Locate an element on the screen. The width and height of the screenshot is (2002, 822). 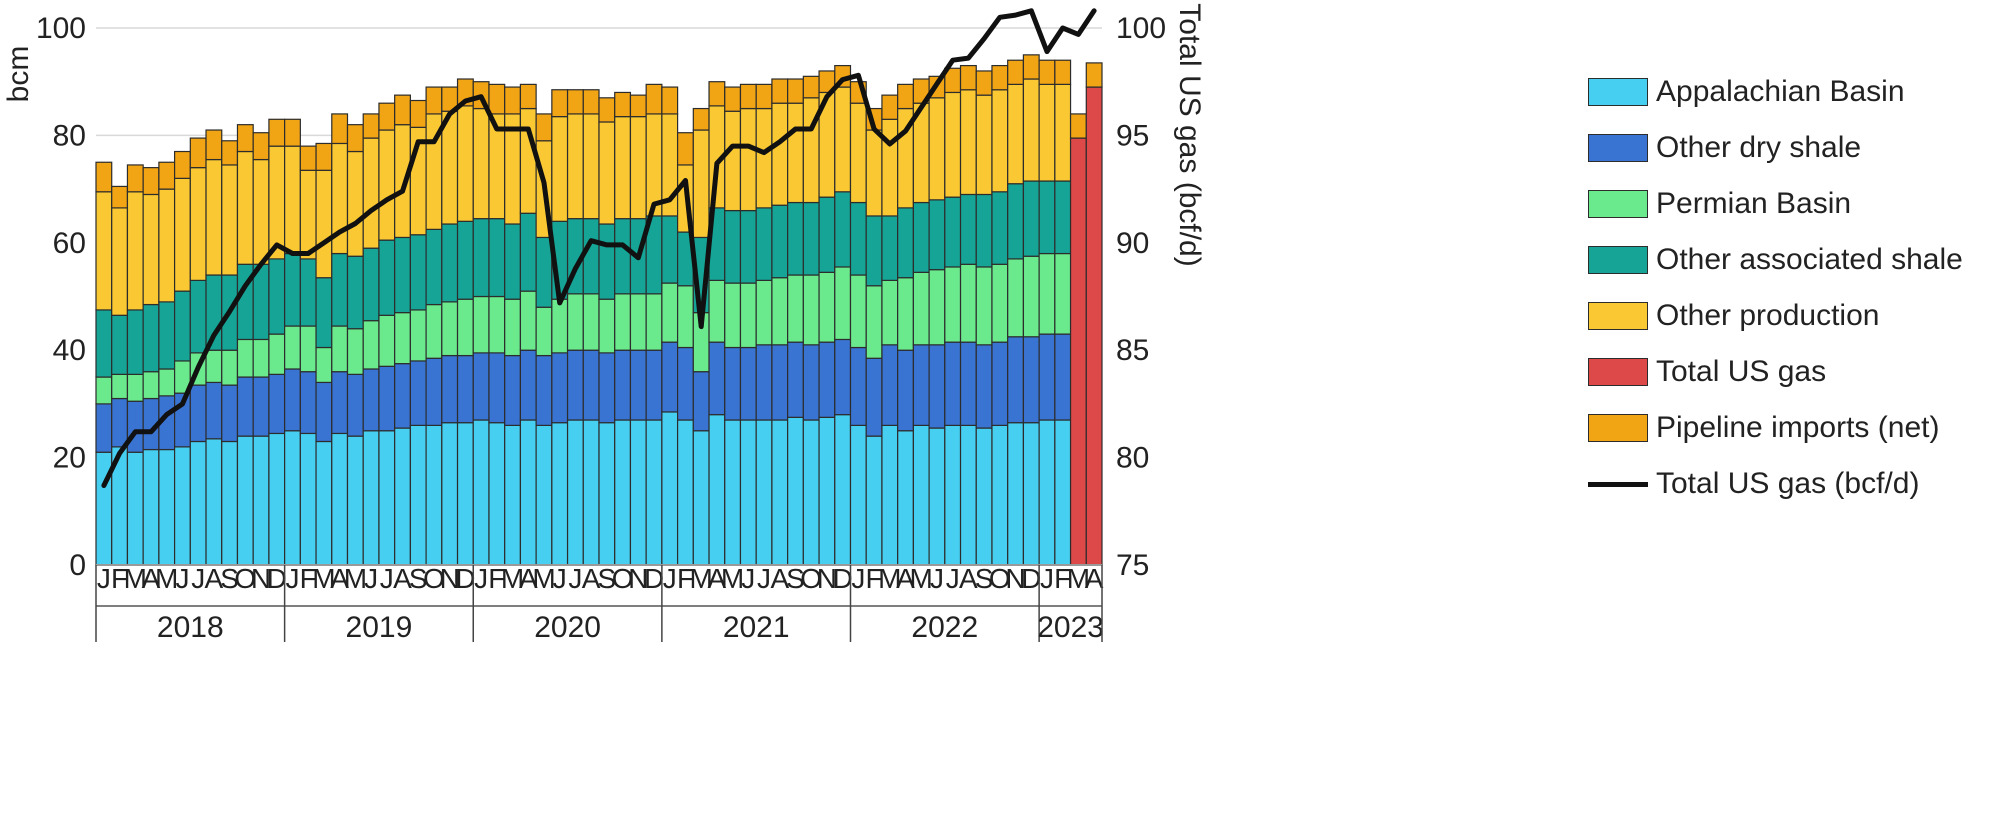
left-axis-ticks: 0 20 40 60 80 100 is located at coordinates (61, 297).